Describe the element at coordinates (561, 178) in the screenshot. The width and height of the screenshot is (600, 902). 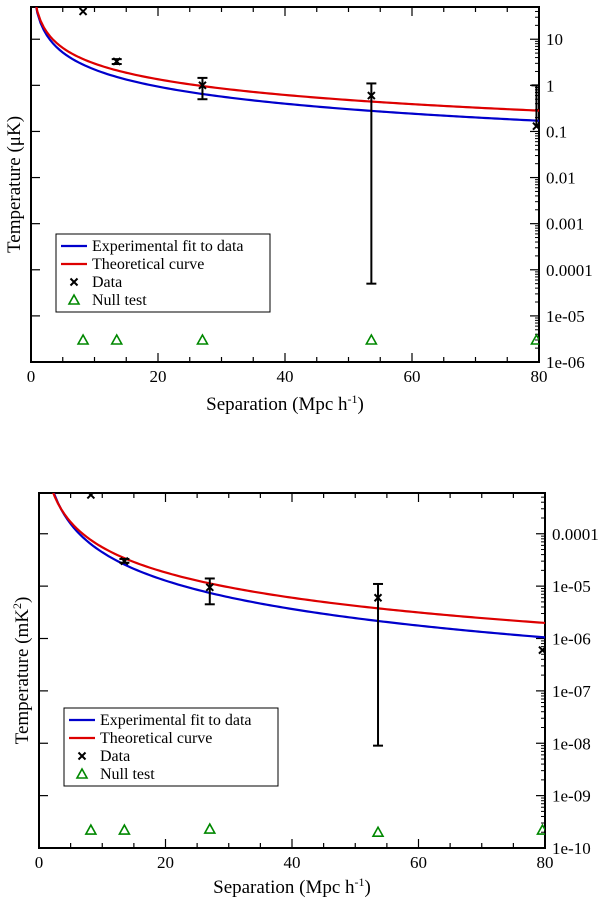
I see `y-tick-label: 0.01` at that location.